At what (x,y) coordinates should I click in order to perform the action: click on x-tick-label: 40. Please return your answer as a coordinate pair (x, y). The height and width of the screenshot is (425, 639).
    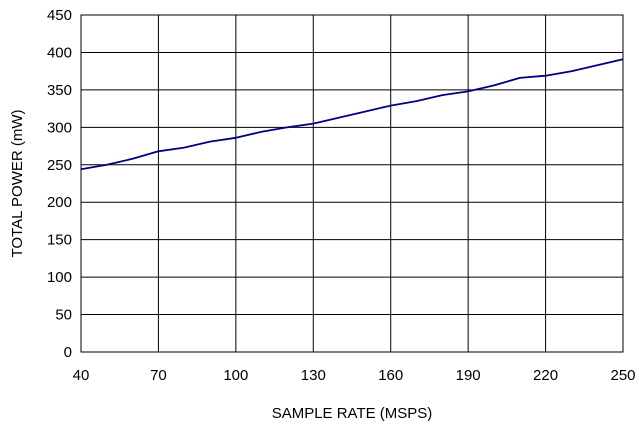
    Looking at the image, I should click on (81, 375).